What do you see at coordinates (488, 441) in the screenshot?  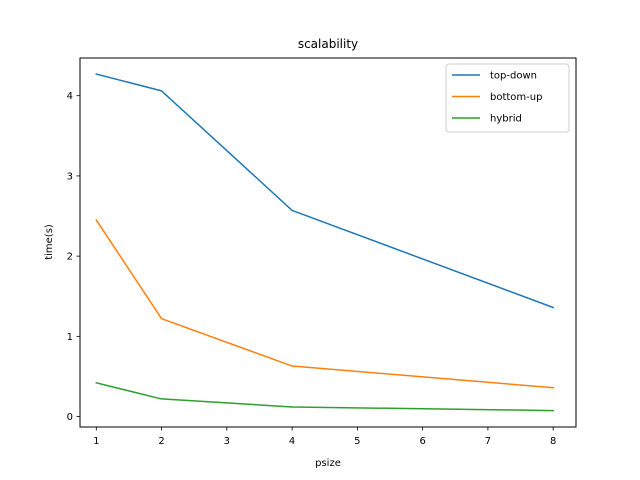 I see `x-tick-label: 7` at bounding box center [488, 441].